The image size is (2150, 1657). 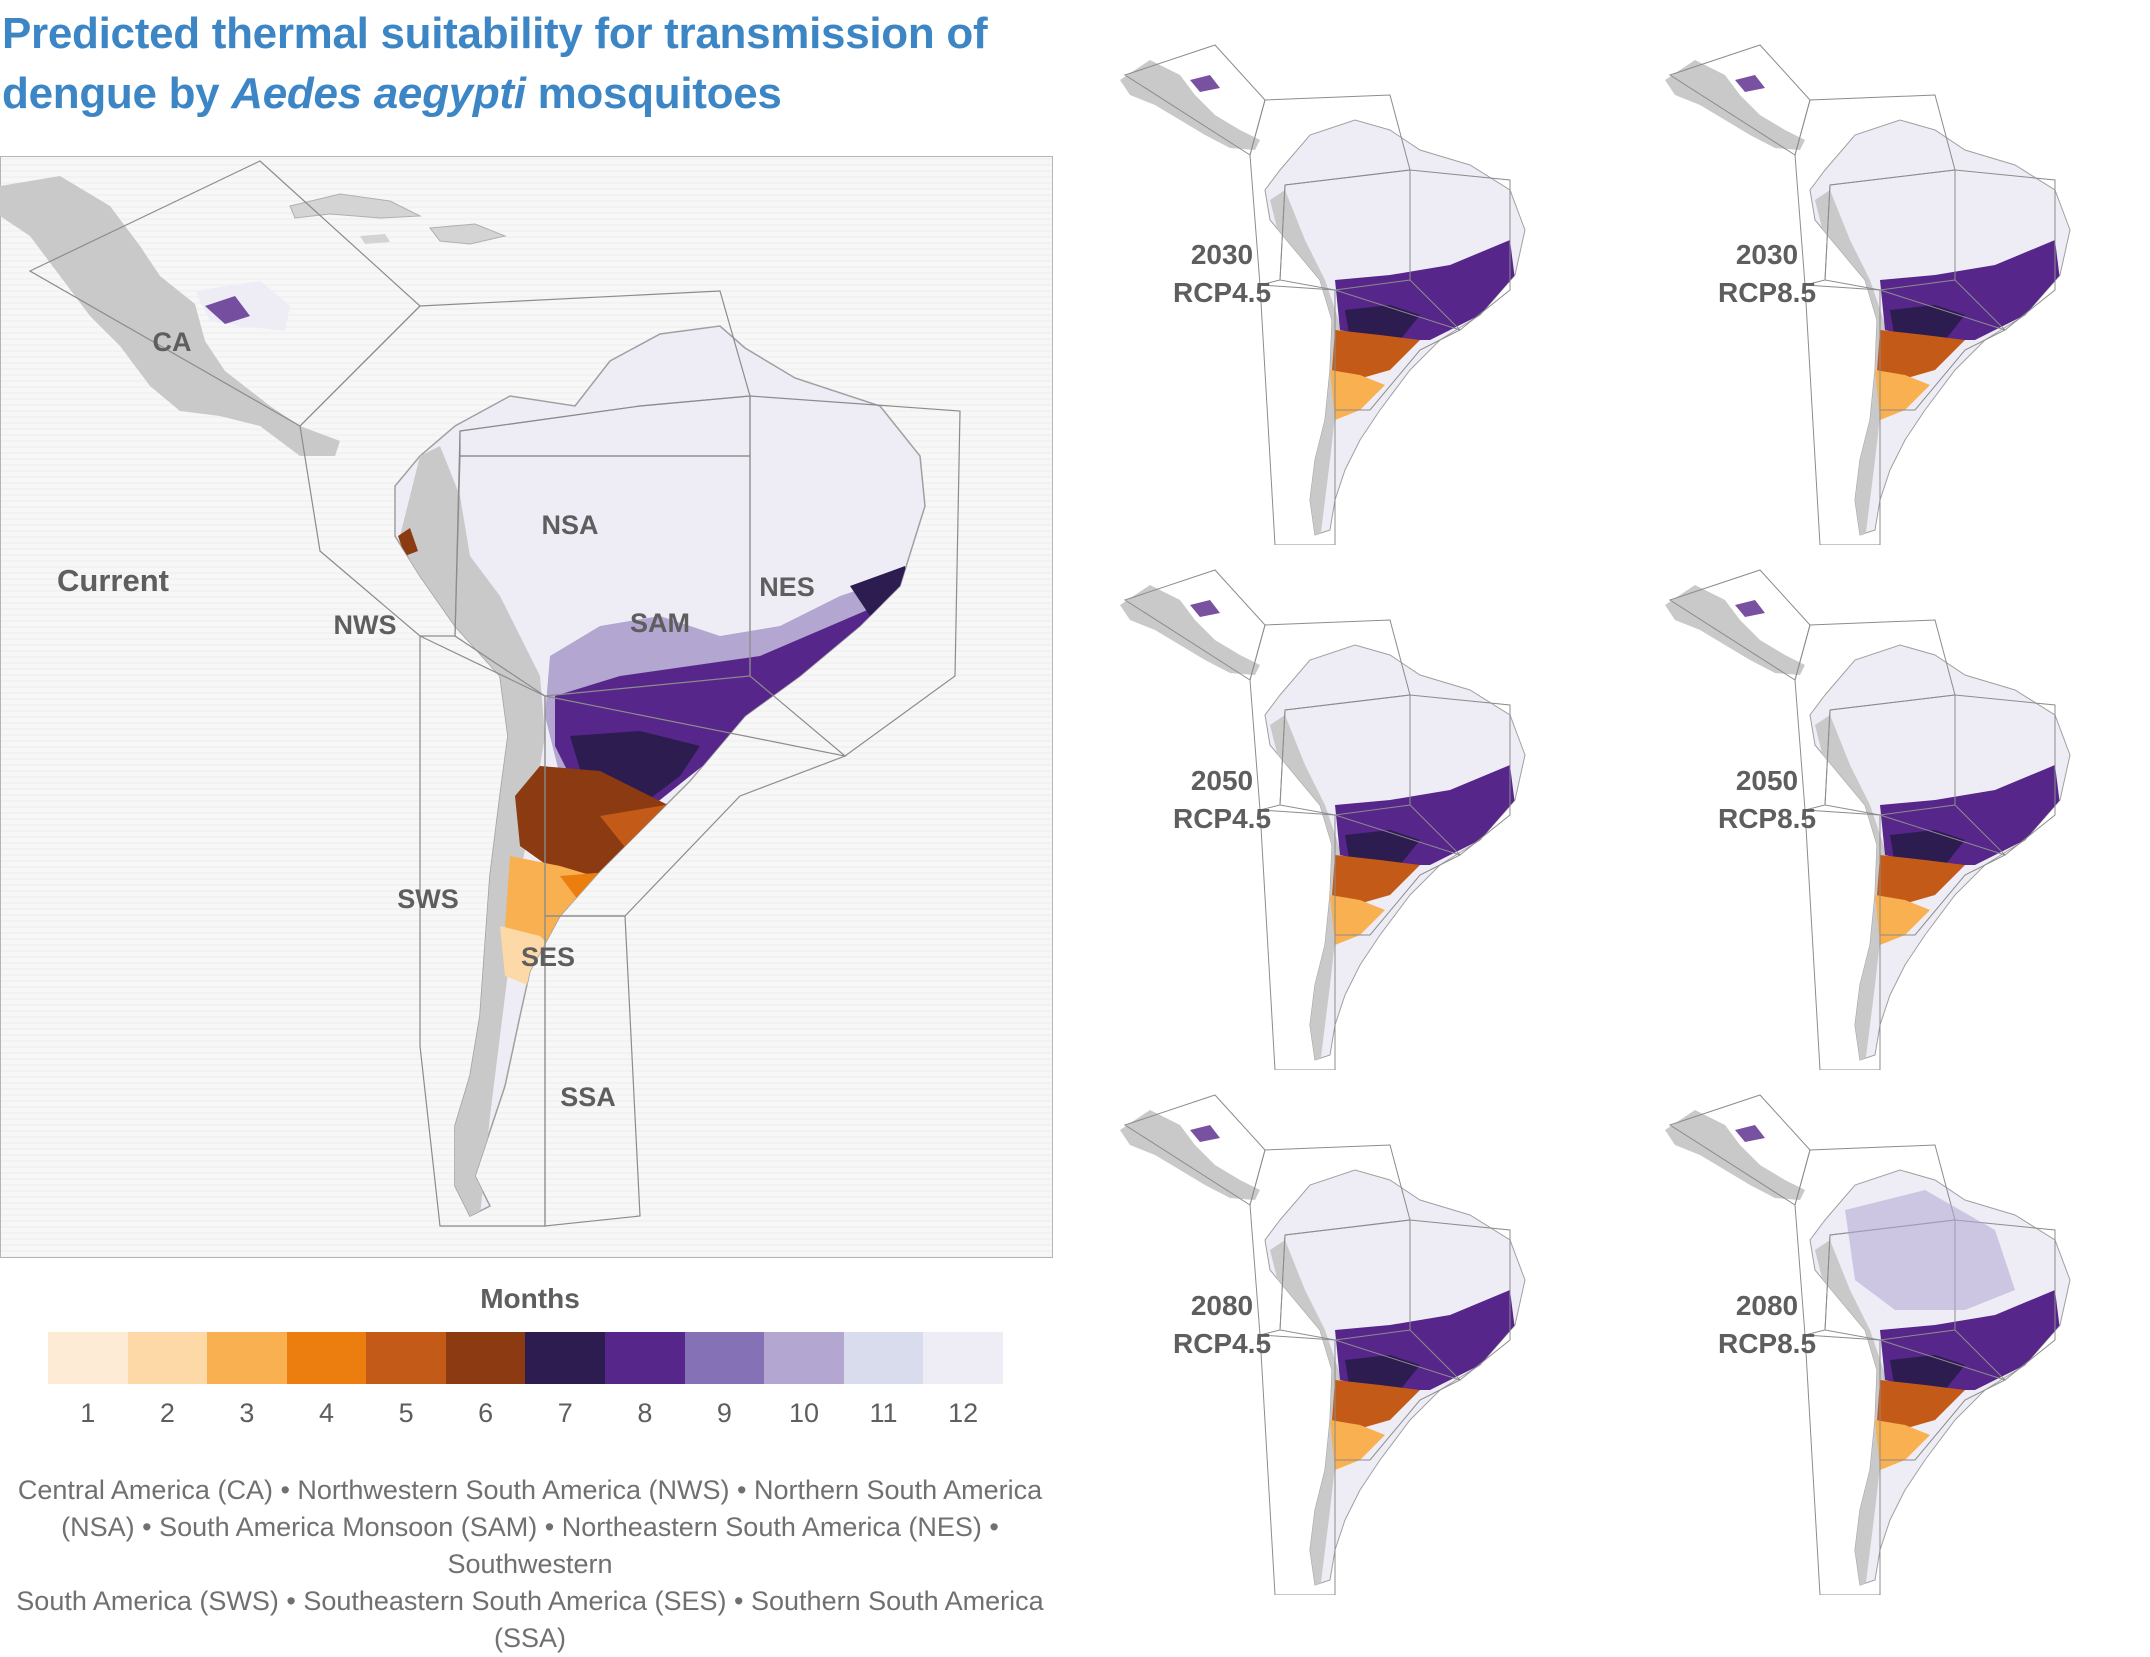 I want to click on region-label-ssa: SSA, so click(x=588, y=1097).